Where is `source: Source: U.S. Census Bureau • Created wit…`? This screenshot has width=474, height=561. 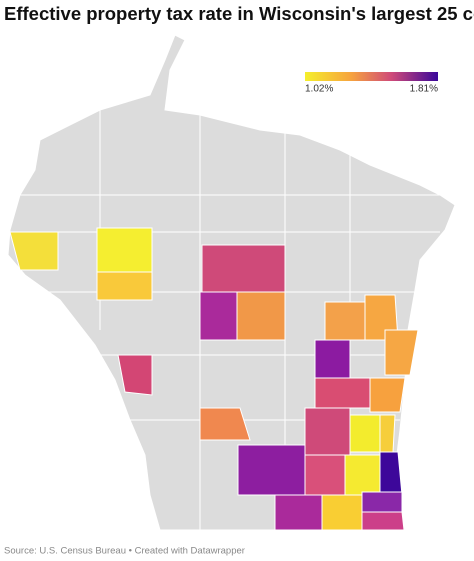
source: Source: U.S. Census Bureau • Created wit… is located at coordinates (124, 551).